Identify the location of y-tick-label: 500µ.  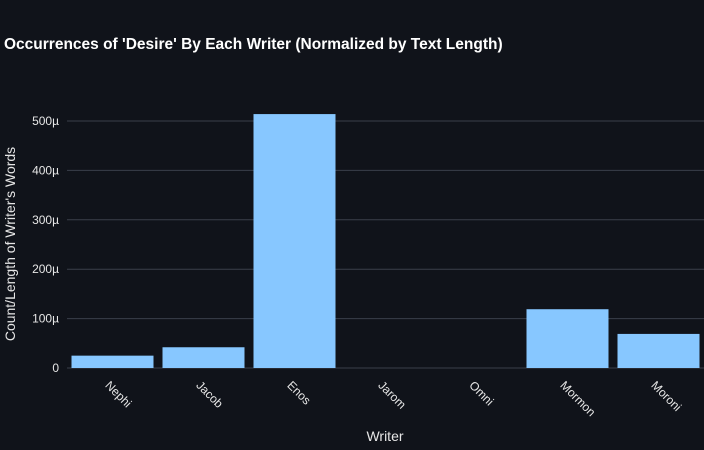
(45, 121).